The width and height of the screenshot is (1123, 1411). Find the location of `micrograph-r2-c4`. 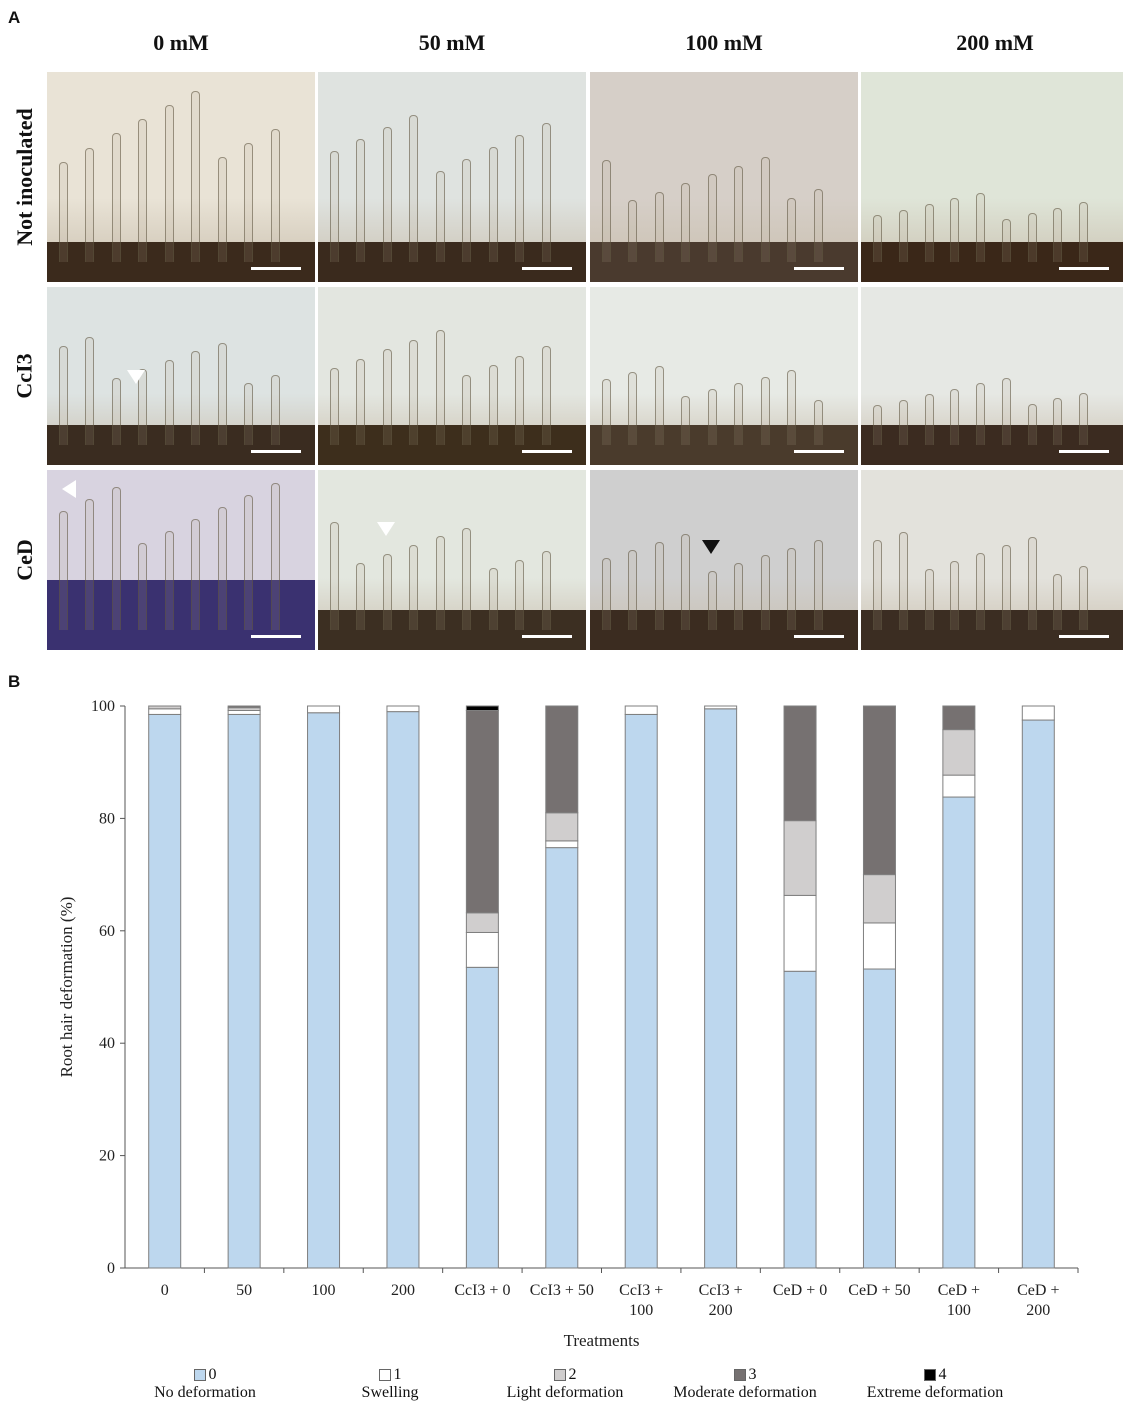

micrograph-r2-c4 is located at coordinates (992, 376).